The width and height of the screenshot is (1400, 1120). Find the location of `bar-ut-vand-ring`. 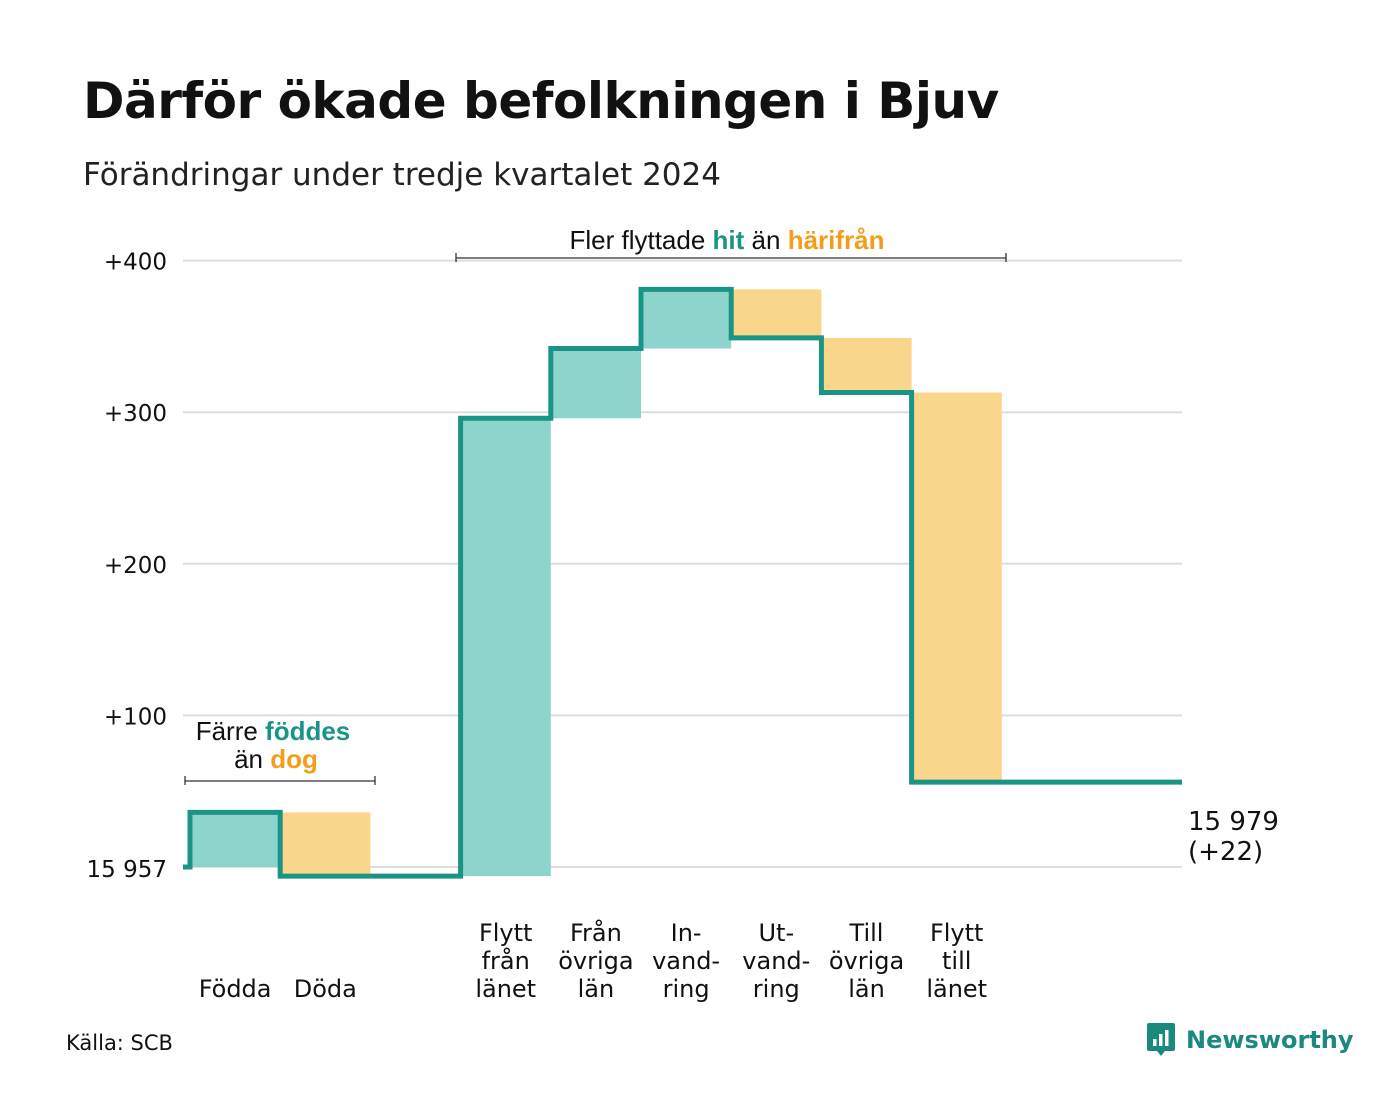

bar-ut-vand-ring is located at coordinates (776, 313).